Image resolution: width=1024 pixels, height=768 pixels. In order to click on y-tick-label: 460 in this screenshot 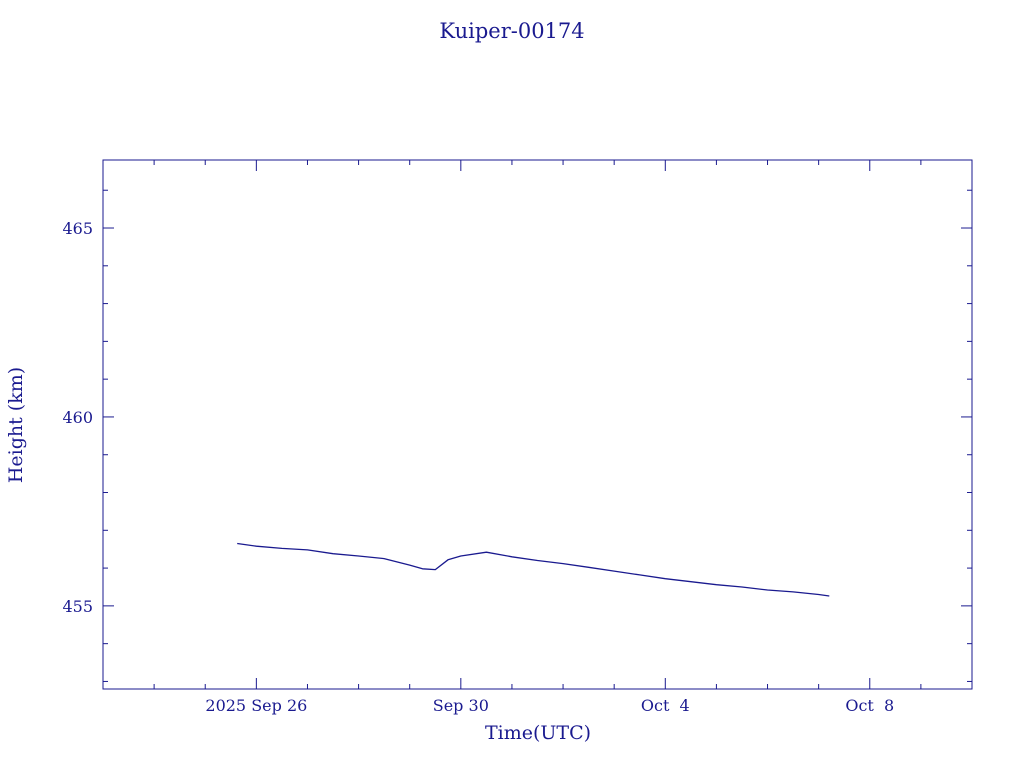, I will do `click(77, 417)`.